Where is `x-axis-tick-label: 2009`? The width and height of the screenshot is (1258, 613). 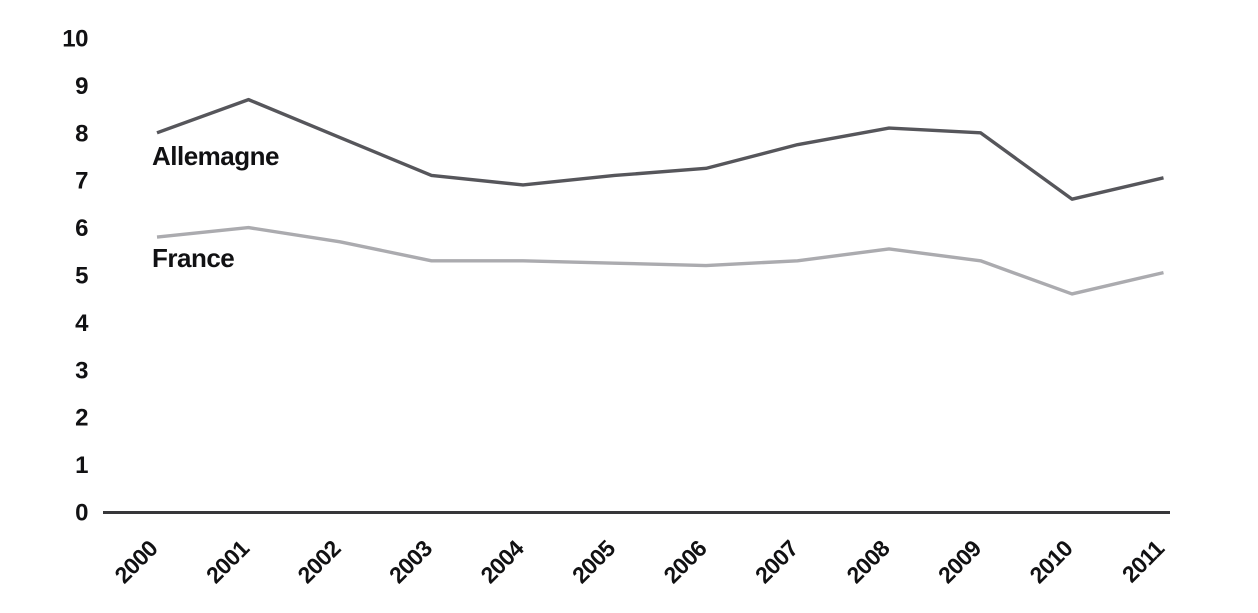 x-axis-tick-label: 2009 is located at coordinates (959, 561).